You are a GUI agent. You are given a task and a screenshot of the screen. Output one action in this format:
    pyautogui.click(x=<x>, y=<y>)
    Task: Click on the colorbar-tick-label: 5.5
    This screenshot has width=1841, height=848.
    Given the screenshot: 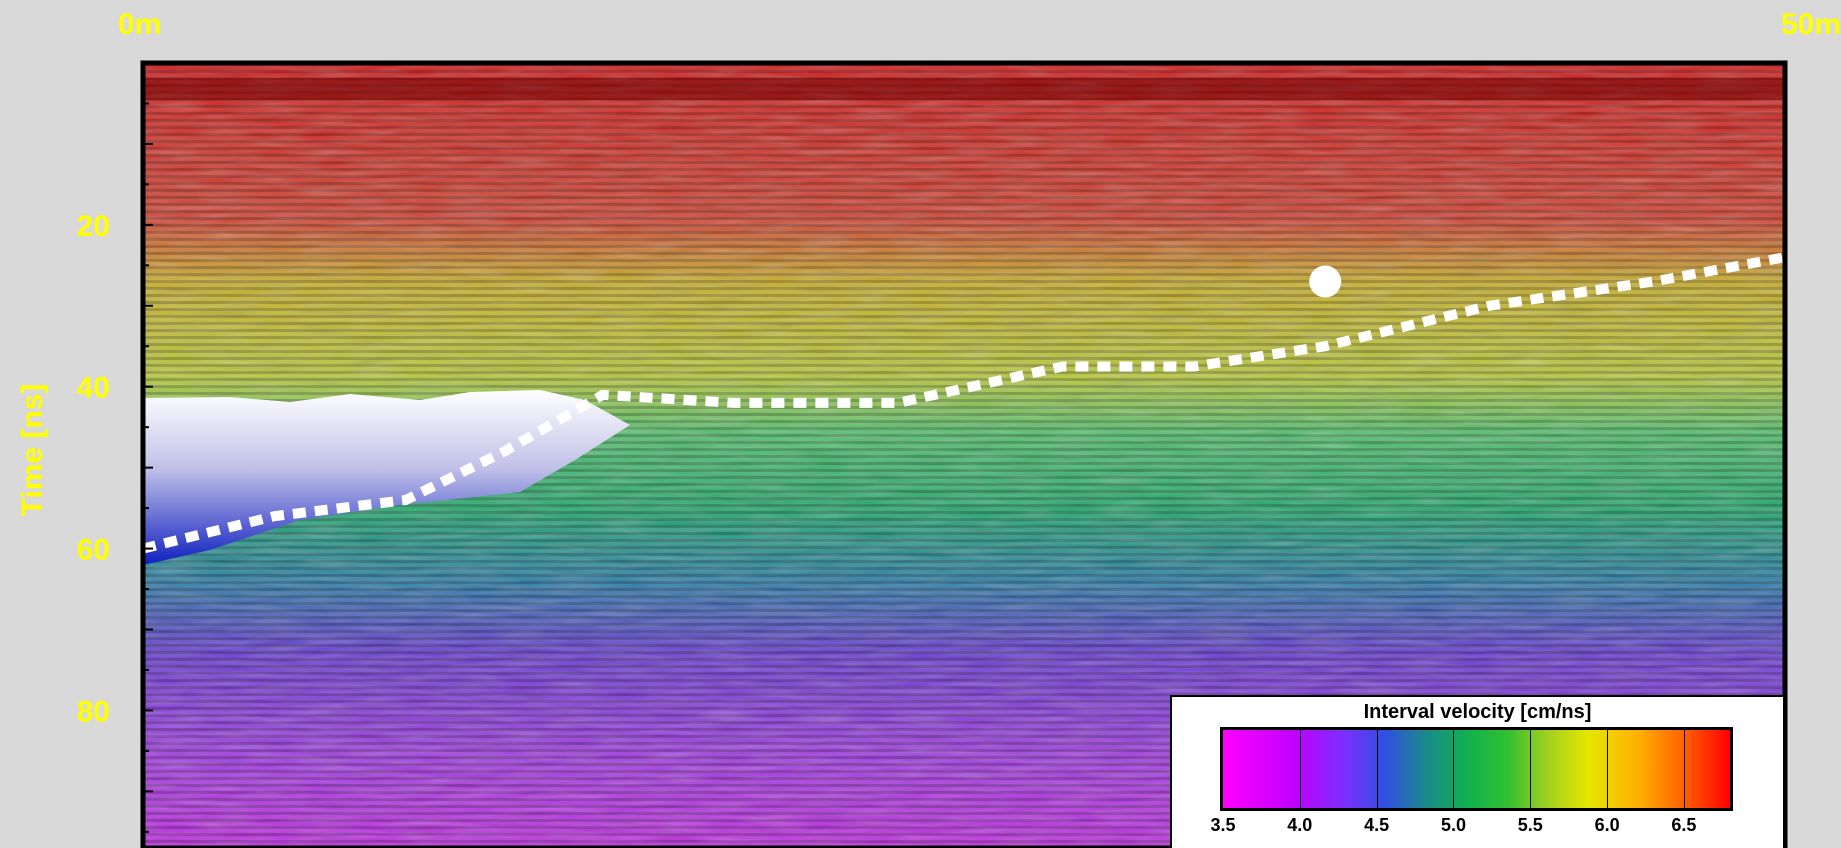 What is the action you would take?
    pyautogui.click(x=1530, y=825)
    